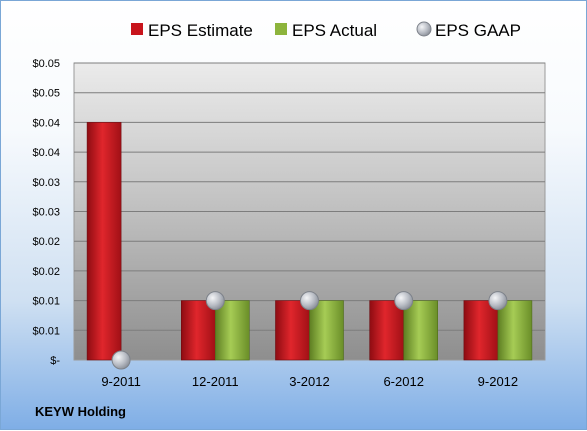  What do you see at coordinates (424, 29) in the screenshot?
I see `legend-swatch-eps-gaap` at bounding box center [424, 29].